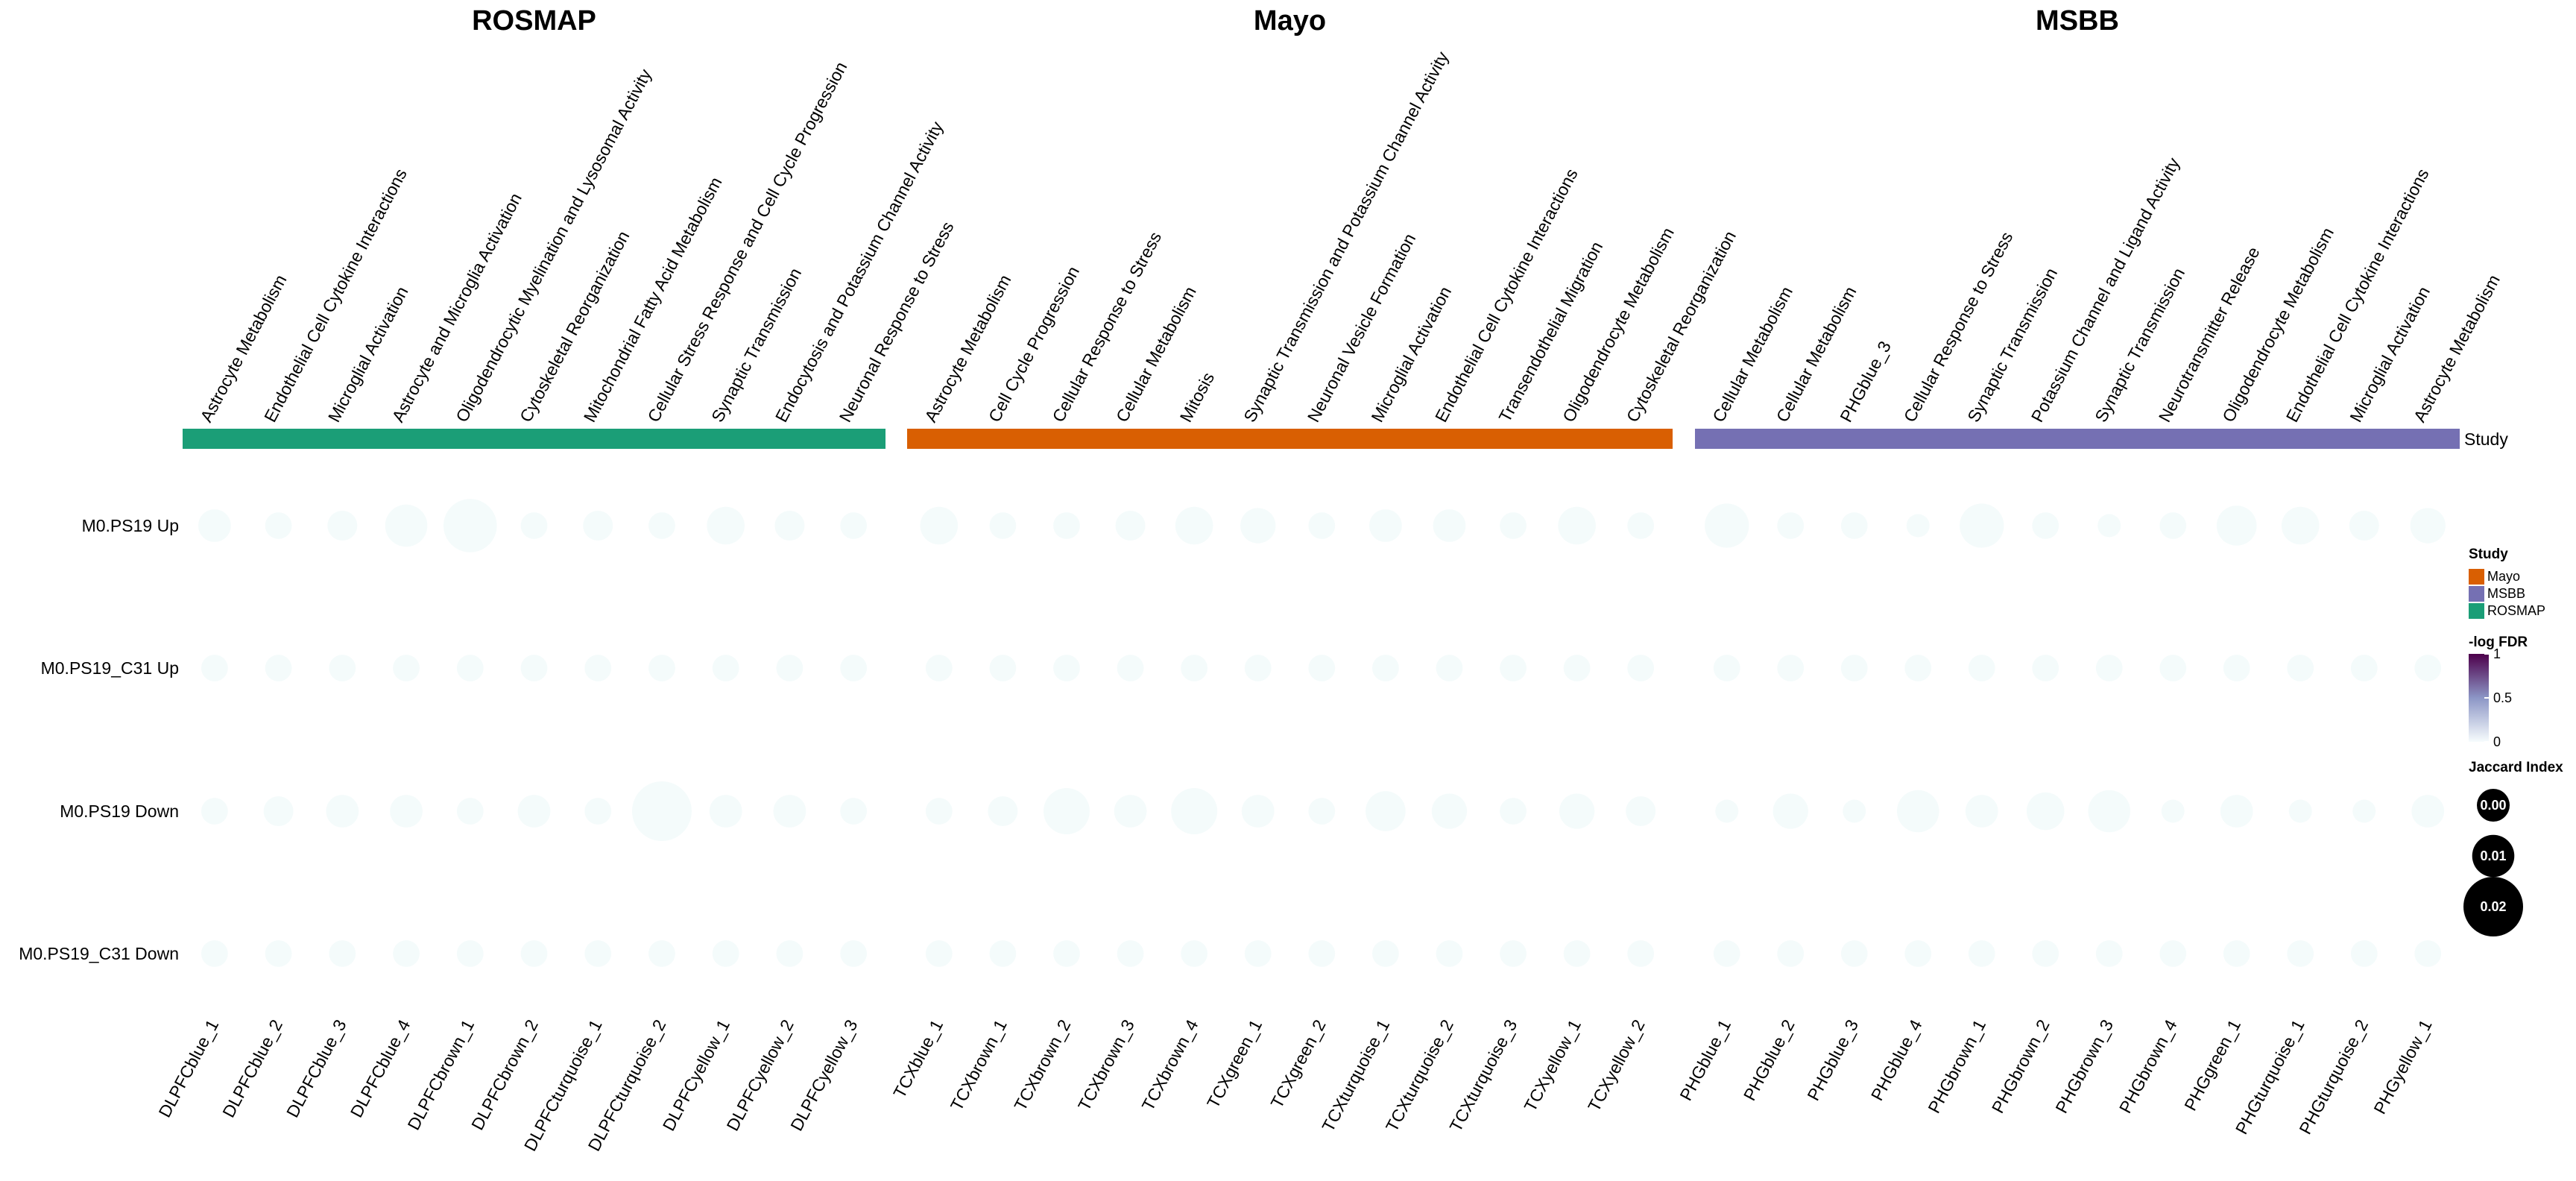  Describe the element at coordinates (823, 1075) in the screenshot. I see `module-id-dlpfcyellow-3: DLPFCyellow_3` at that location.